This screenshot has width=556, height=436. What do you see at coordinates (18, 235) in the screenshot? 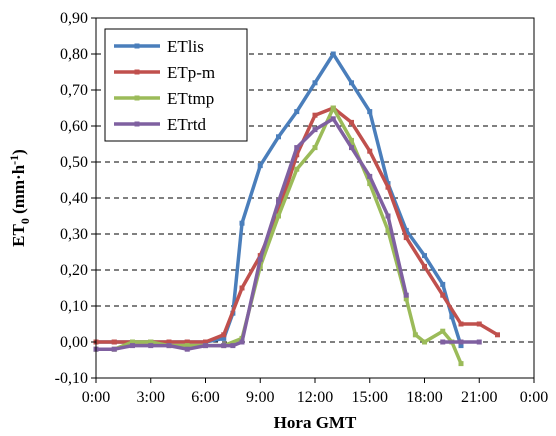
I see `y-axis-title-main: ET` at bounding box center [18, 235].